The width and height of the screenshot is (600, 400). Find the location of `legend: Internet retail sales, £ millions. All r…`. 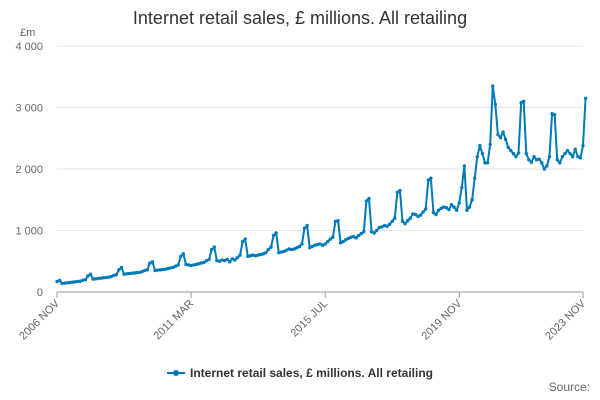

legend: Internet retail sales, £ millions. All r… is located at coordinates (300, 373).